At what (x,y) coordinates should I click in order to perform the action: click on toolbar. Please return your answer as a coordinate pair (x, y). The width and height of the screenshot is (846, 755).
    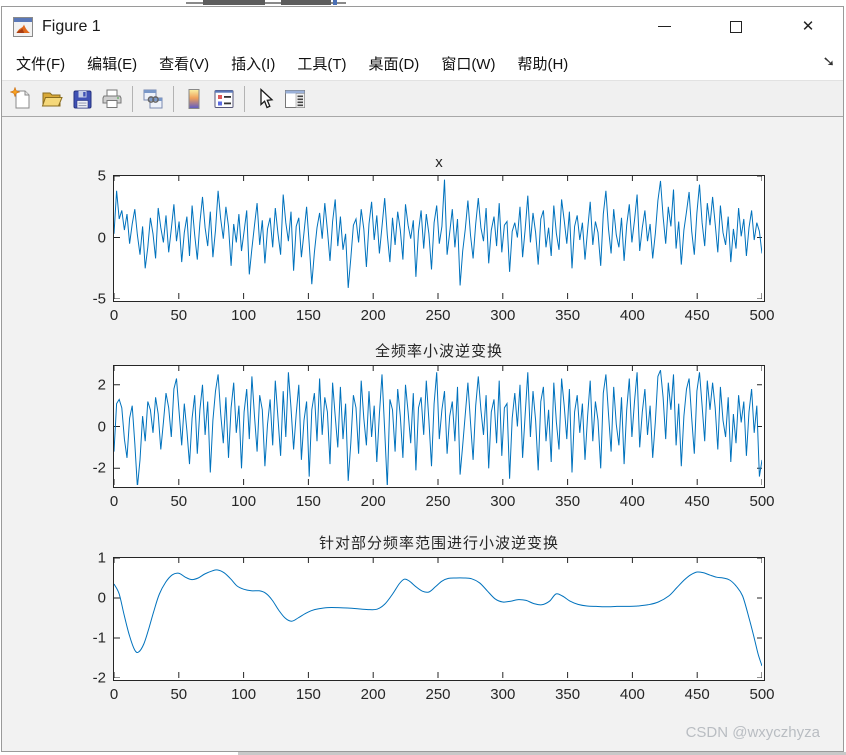
    Looking at the image, I should click on (422, 98).